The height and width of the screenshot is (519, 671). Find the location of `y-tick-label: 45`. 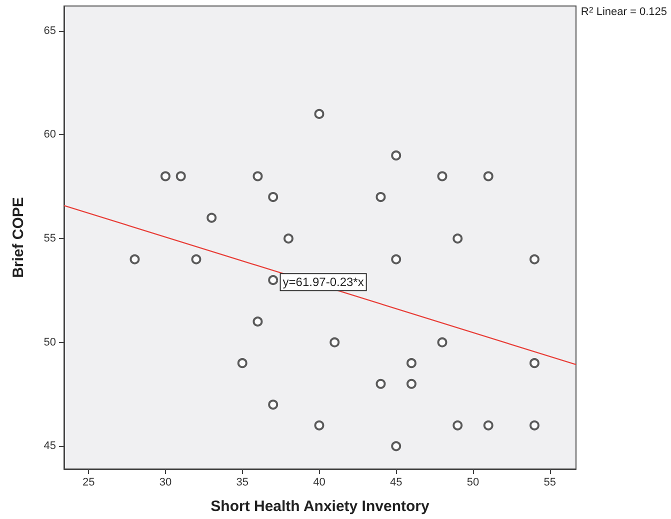

y-tick-label: 45 is located at coordinates (50, 446).